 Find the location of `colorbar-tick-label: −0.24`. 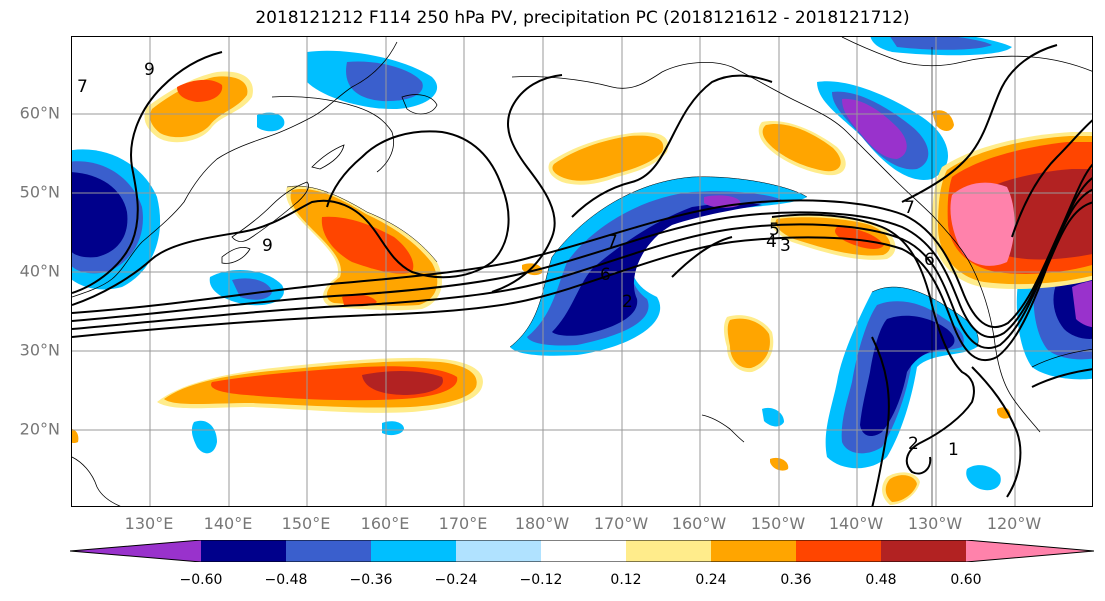

colorbar-tick-label: −0.24 is located at coordinates (456, 580).